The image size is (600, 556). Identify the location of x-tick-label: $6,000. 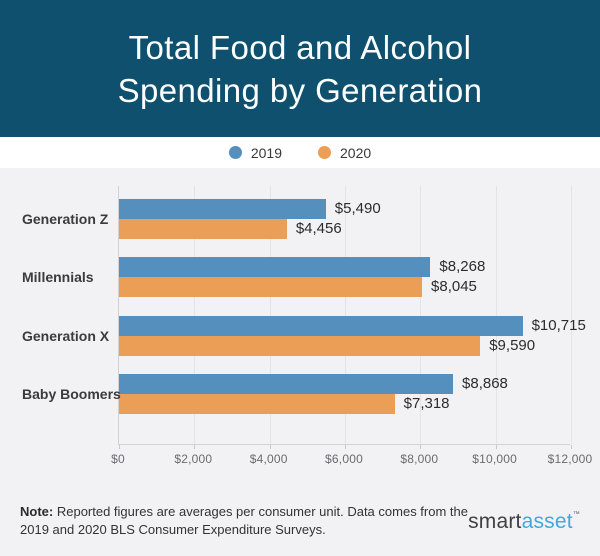
(344, 459).